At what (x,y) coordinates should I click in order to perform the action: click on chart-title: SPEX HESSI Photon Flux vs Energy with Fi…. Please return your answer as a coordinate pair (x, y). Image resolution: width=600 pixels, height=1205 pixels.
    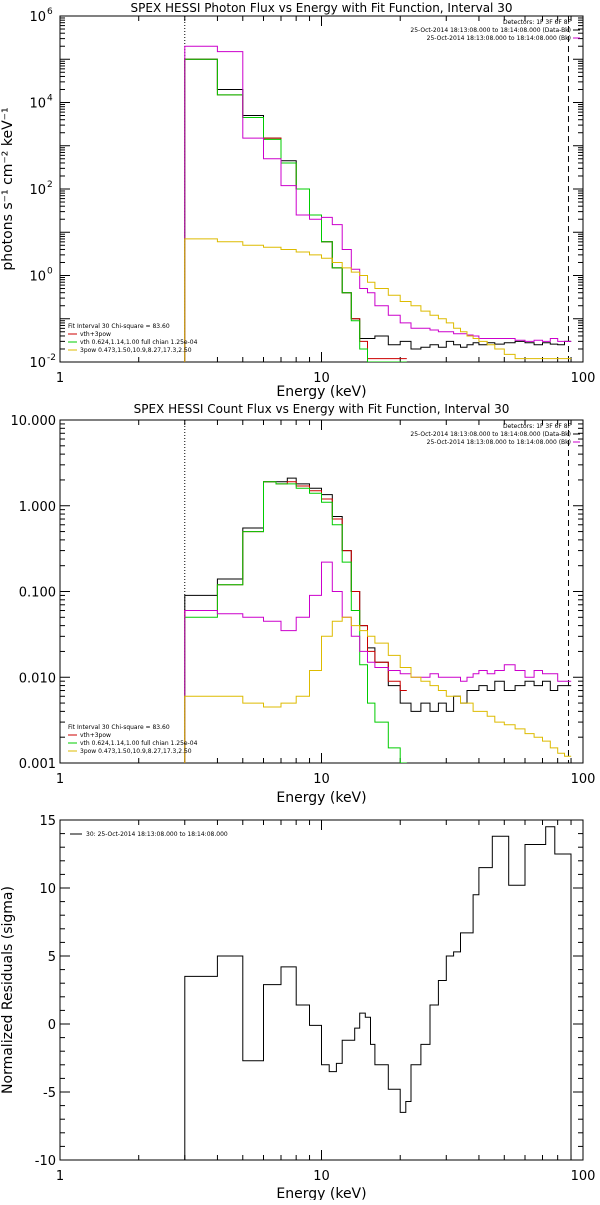
    Looking at the image, I should click on (322, 8).